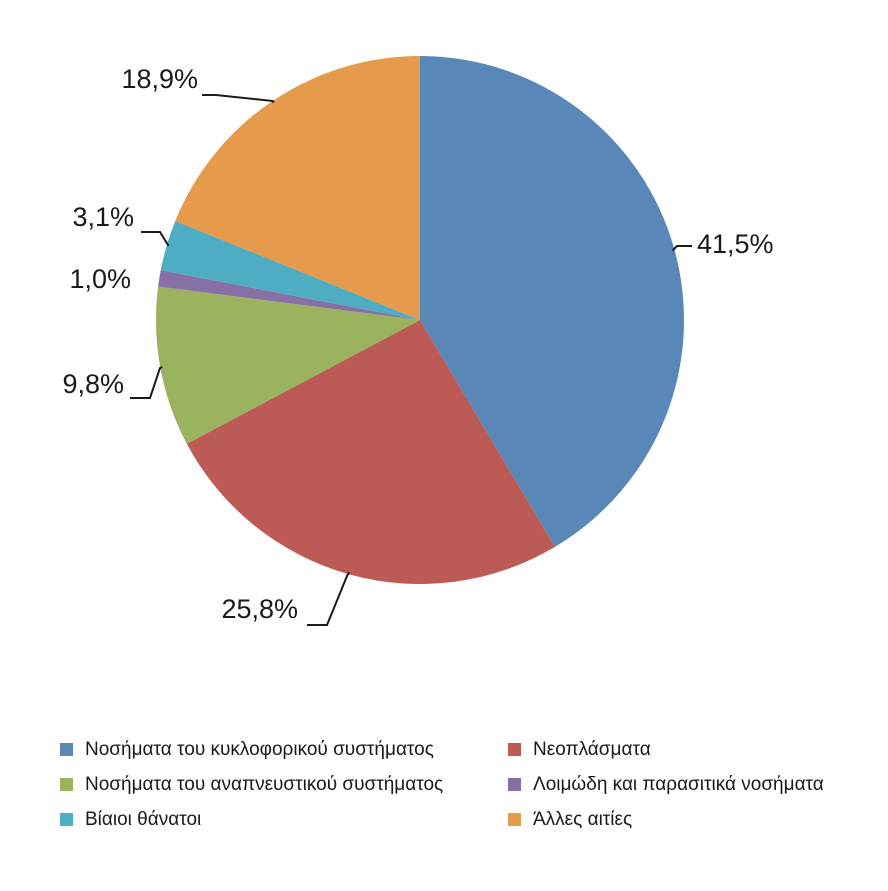 This screenshot has height=891, width=888. Describe the element at coordinates (735, 244) in the screenshot. I see `data-label-νοσήματα-του-κυκλοφορικού-συστήματος: 41,5%` at that location.